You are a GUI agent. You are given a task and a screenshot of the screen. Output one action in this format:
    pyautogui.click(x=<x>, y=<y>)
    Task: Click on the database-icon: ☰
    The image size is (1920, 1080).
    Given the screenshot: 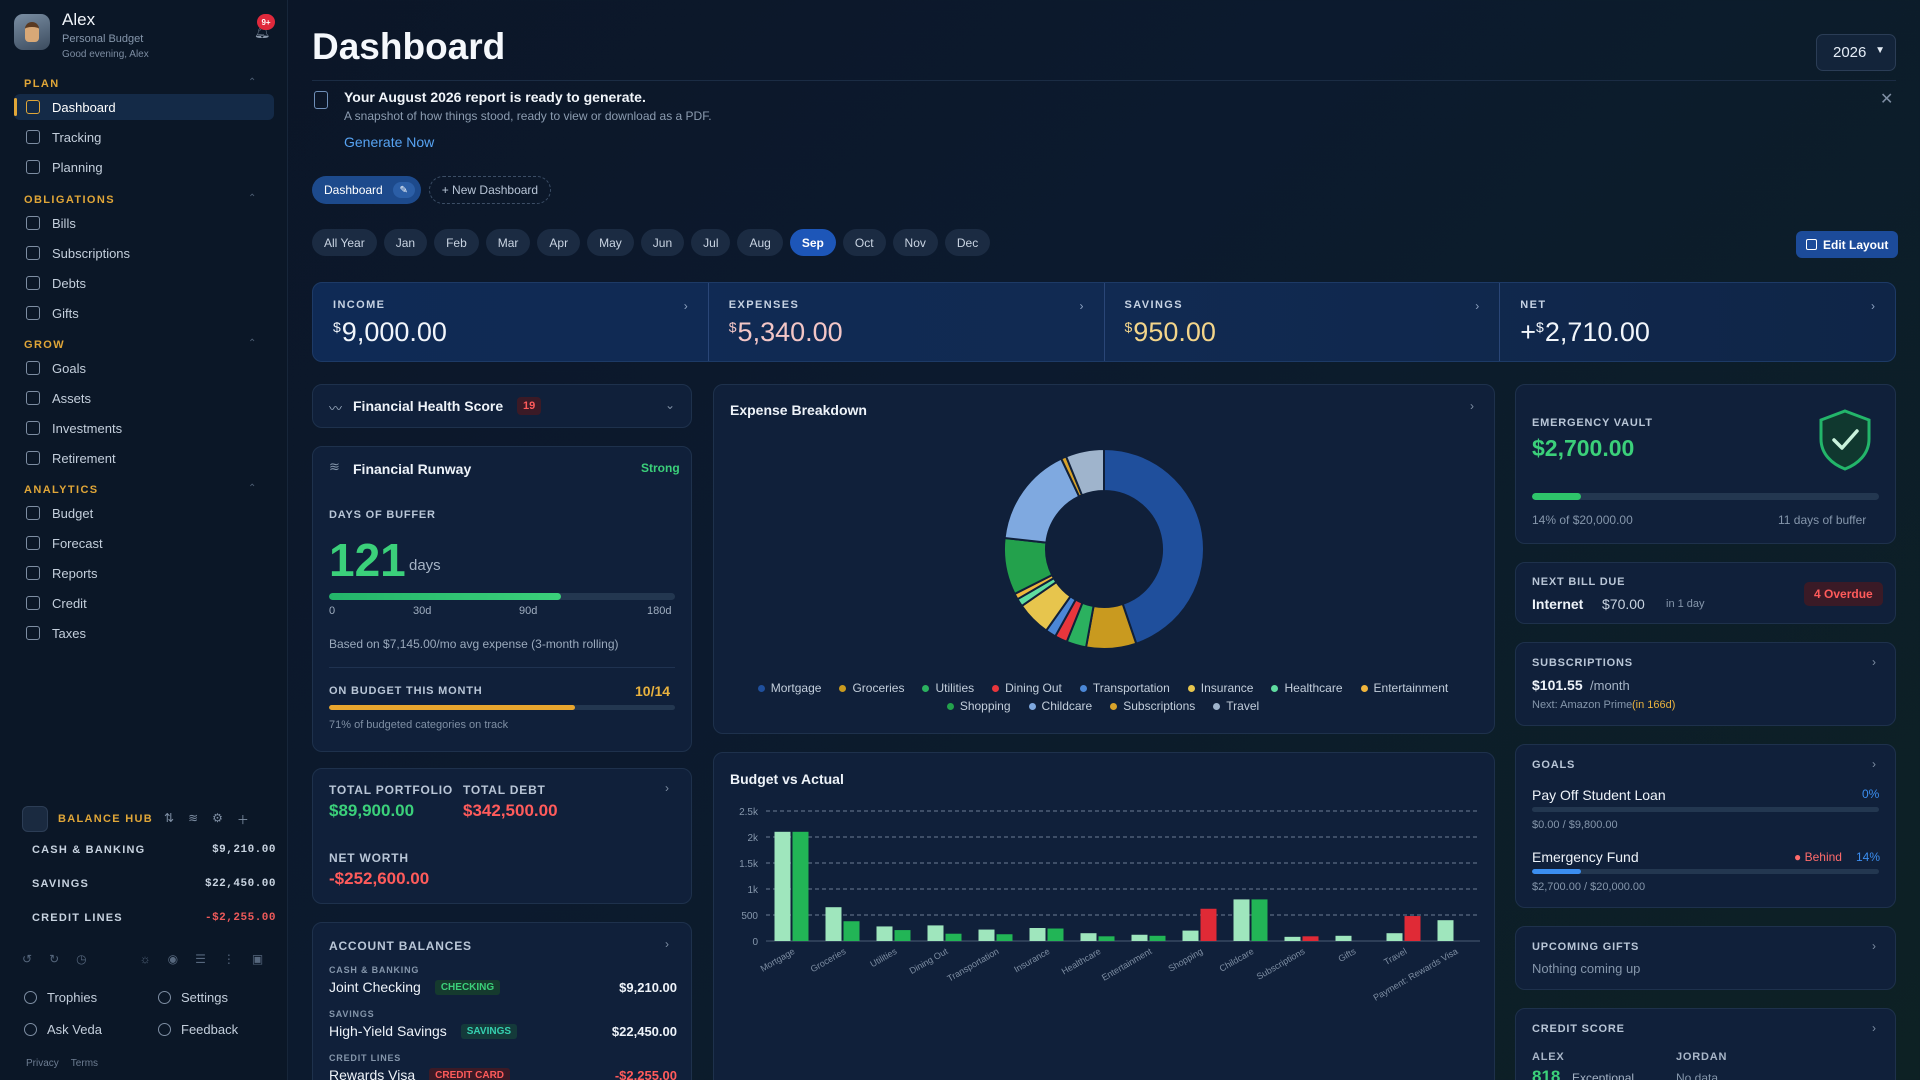 What is the action you would take?
    pyautogui.click(x=200, y=959)
    